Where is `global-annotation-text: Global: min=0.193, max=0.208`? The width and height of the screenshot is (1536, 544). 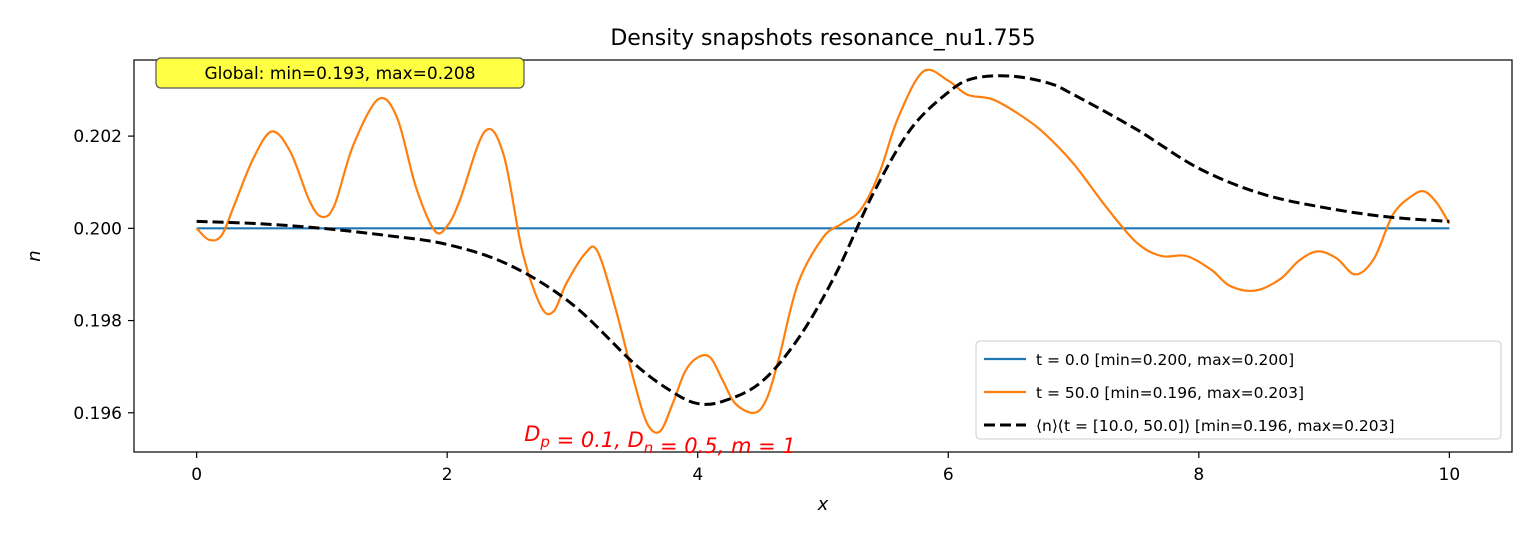 global-annotation-text: Global: min=0.193, max=0.208 is located at coordinates (339, 74).